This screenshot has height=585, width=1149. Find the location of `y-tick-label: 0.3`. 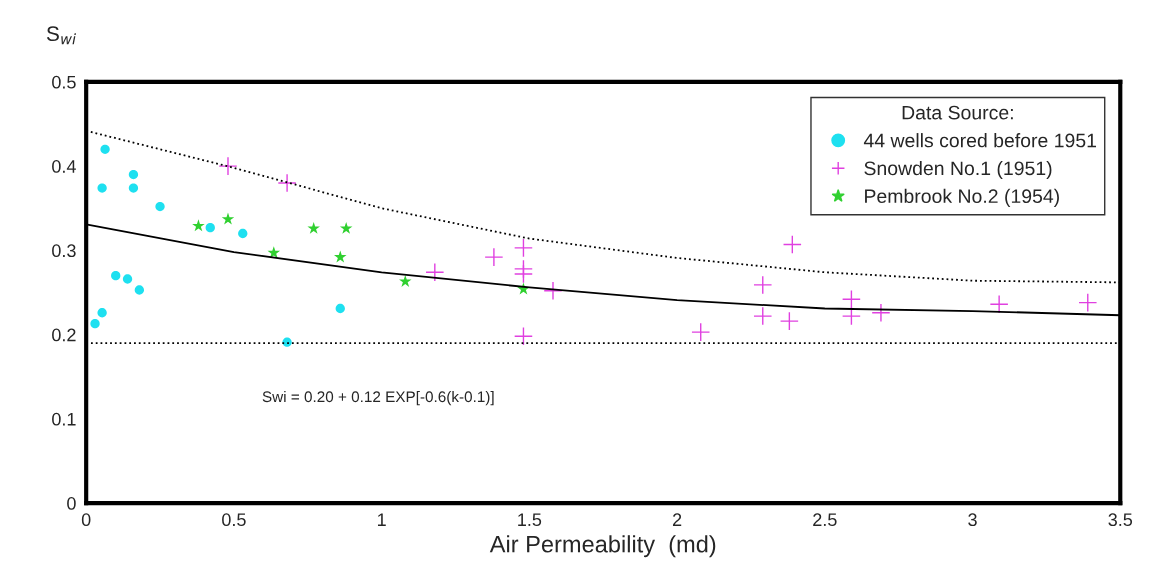

y-tick-label: 0.3 is located at coordinates (64, 251).